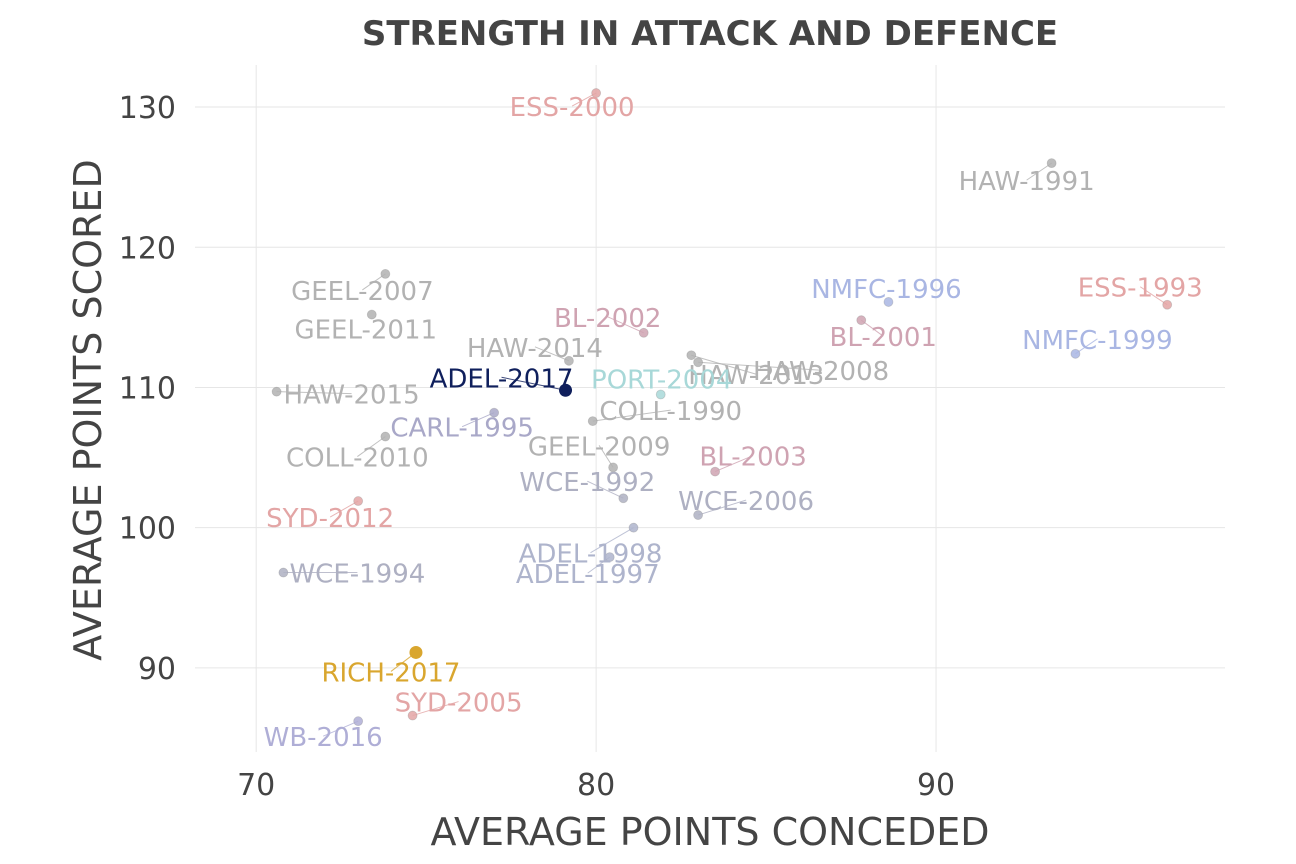 The width and height of the screenshot is (1296, 864). I want to click on point-label-syd-2005: SYD-2005, so click(459, 704).